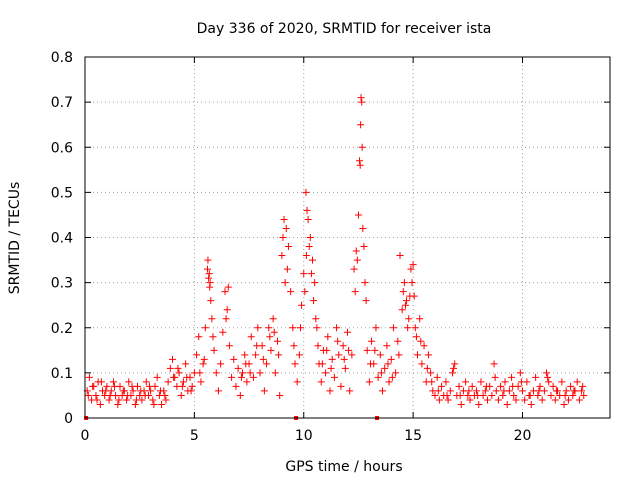  What do you see at coordinates (413, 436) in the screenshot?
I see `x-tick-label: 15` at bounding box center [413, 436].